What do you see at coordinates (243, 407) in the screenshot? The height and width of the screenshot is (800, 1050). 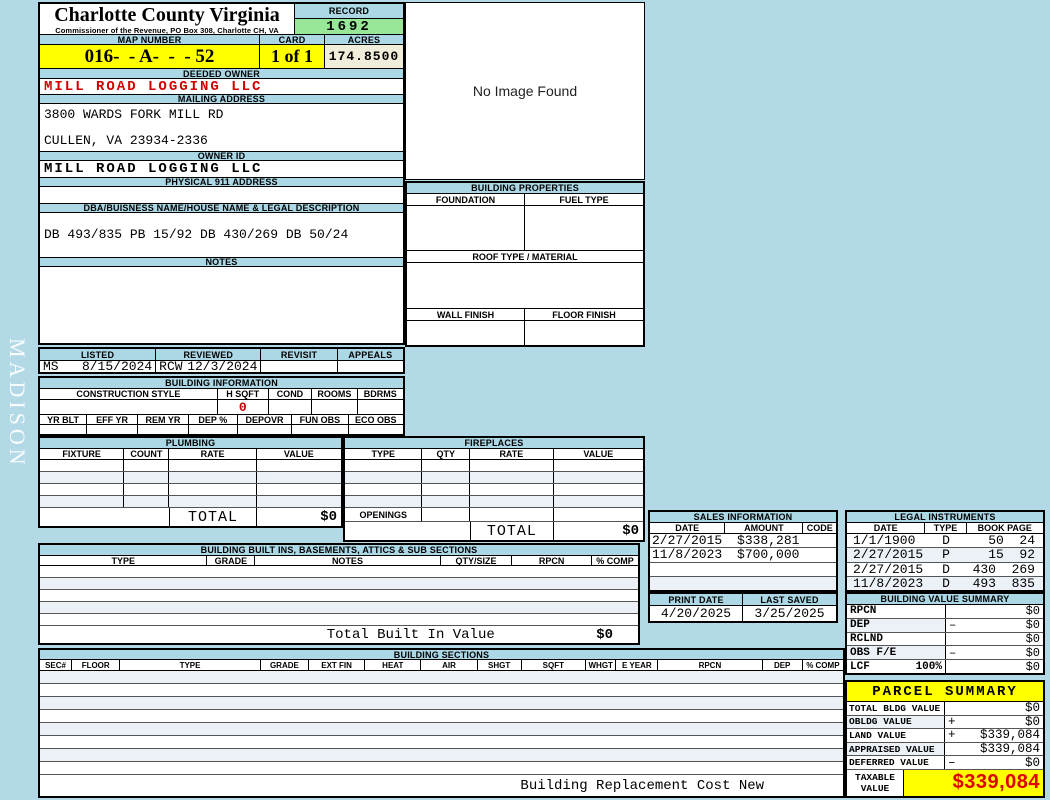 I see `h-sqft-value: 0` at bounding box center [243, 407].